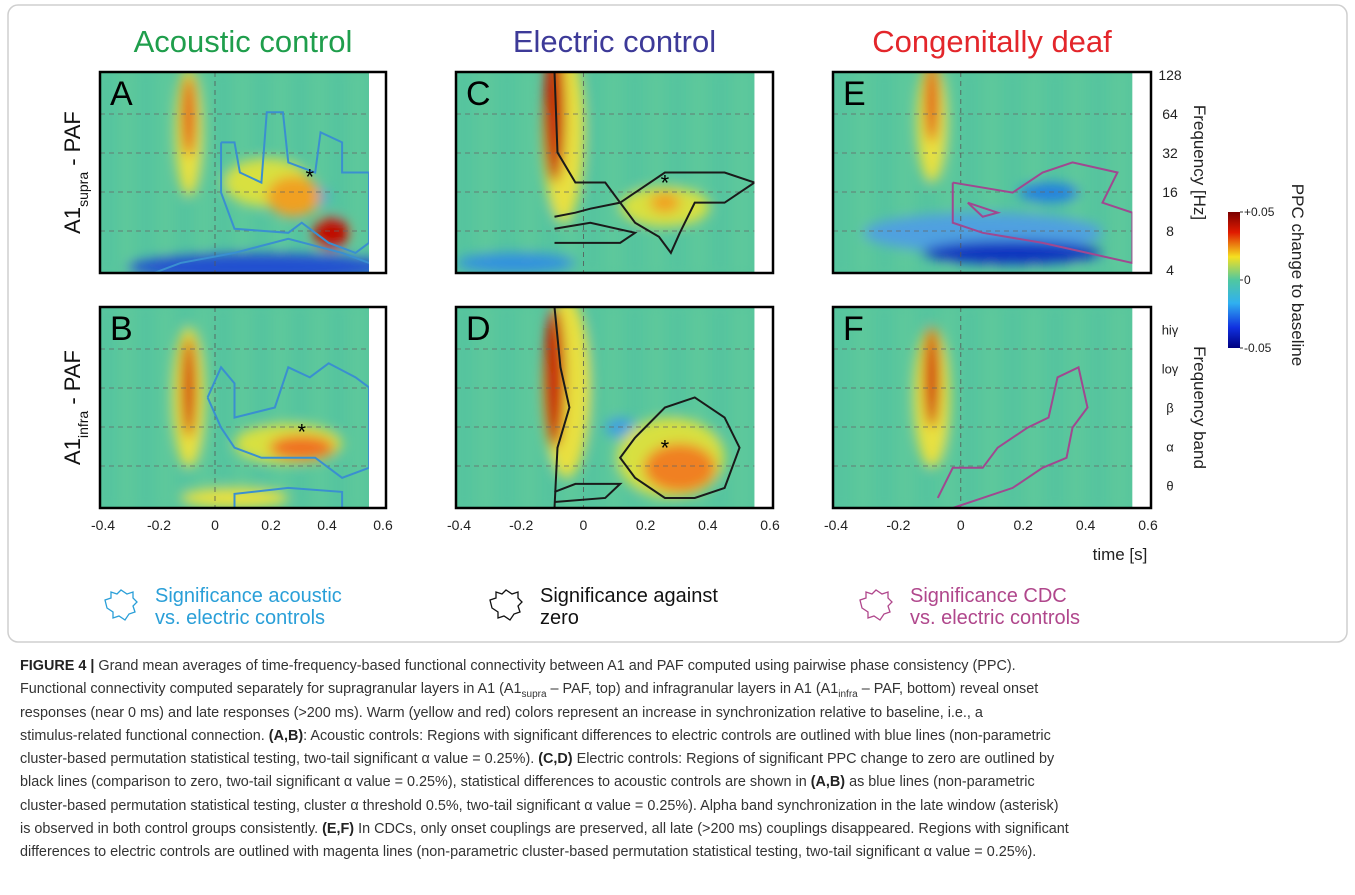 This screenshot has height=895, width=1355. I want to click on legend-text: Significance against, so click(629, 596).